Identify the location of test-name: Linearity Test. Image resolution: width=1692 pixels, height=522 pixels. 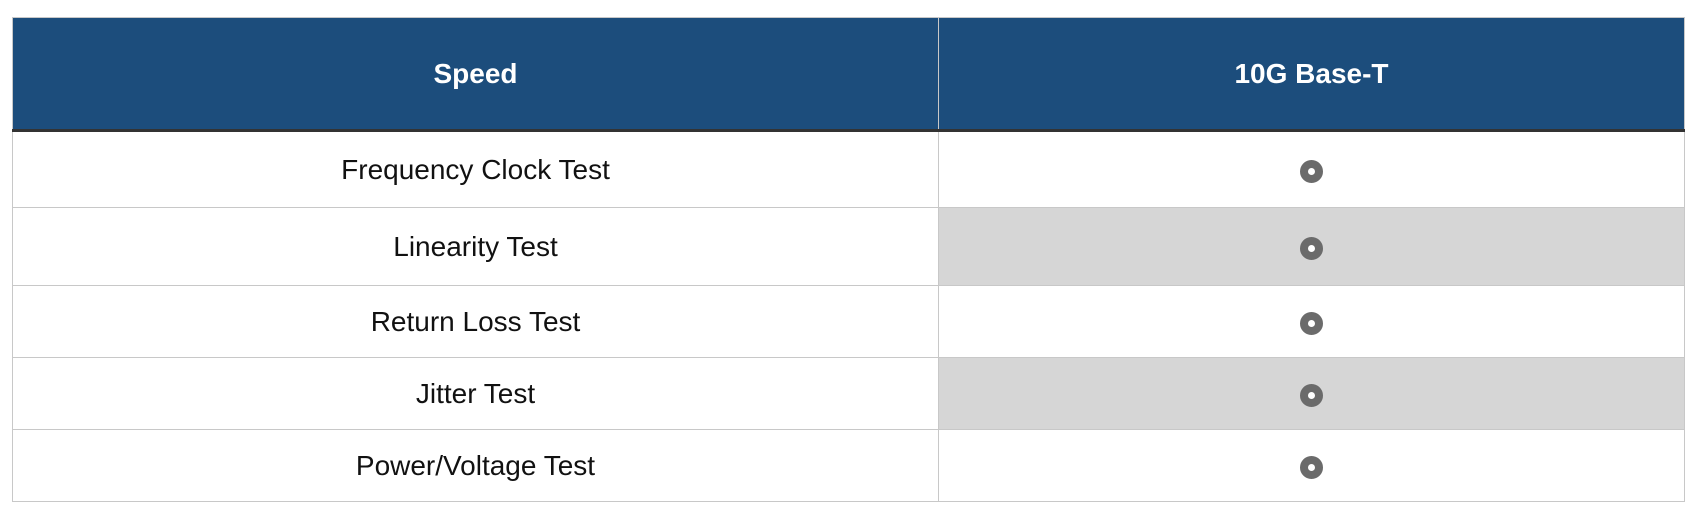
(475, 246).